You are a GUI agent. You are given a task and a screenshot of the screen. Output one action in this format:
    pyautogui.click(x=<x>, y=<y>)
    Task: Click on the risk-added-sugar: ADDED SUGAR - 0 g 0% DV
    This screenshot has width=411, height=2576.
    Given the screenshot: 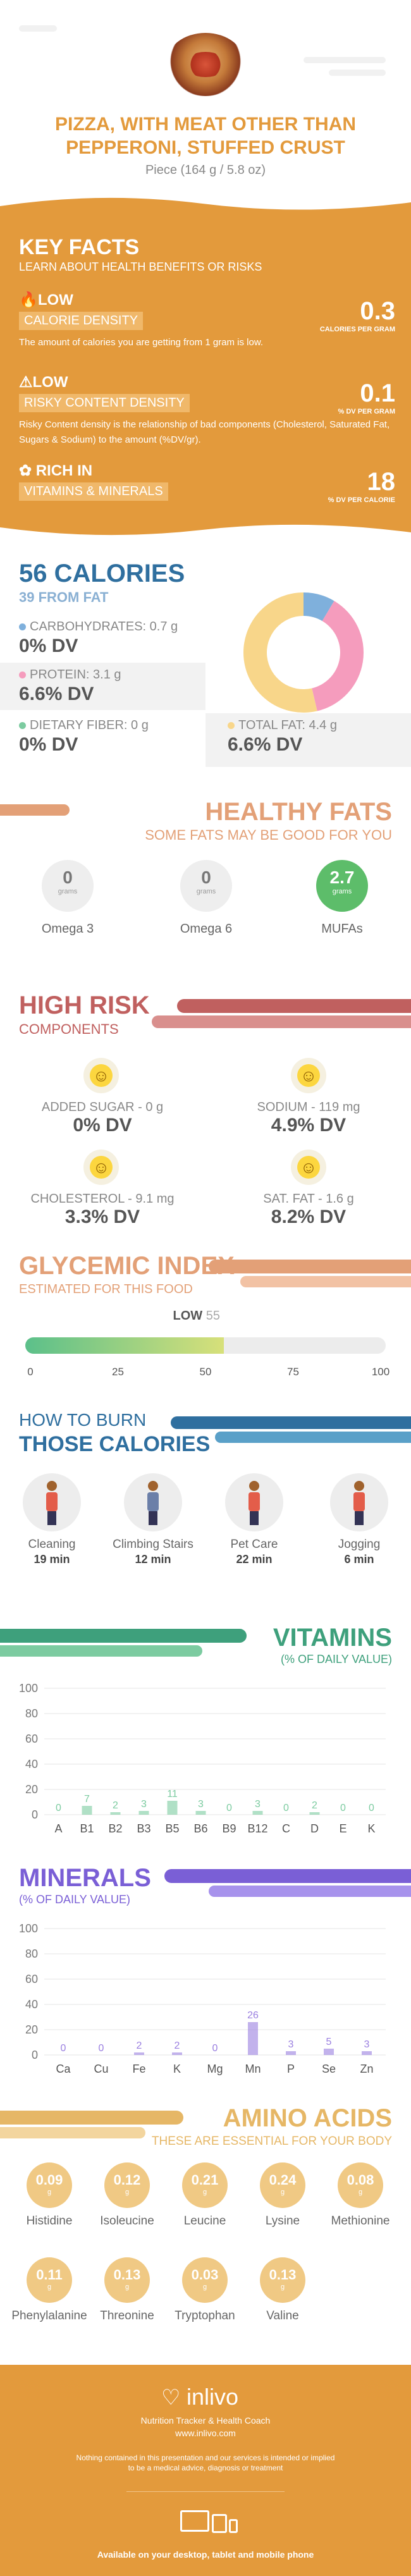 What is the action you would take?
    pyautogui.click(x=103, y=1118)
    